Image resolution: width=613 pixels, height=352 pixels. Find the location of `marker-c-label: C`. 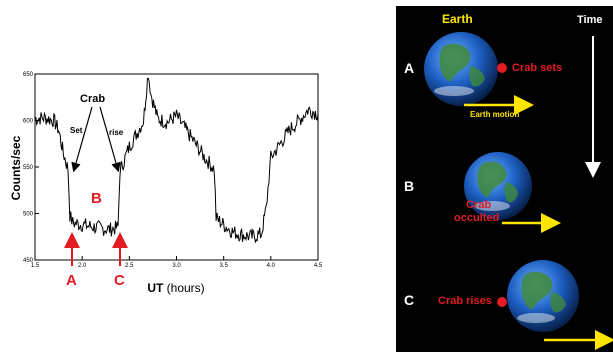

marker-c-label: C is located at coordinates (119, 280).